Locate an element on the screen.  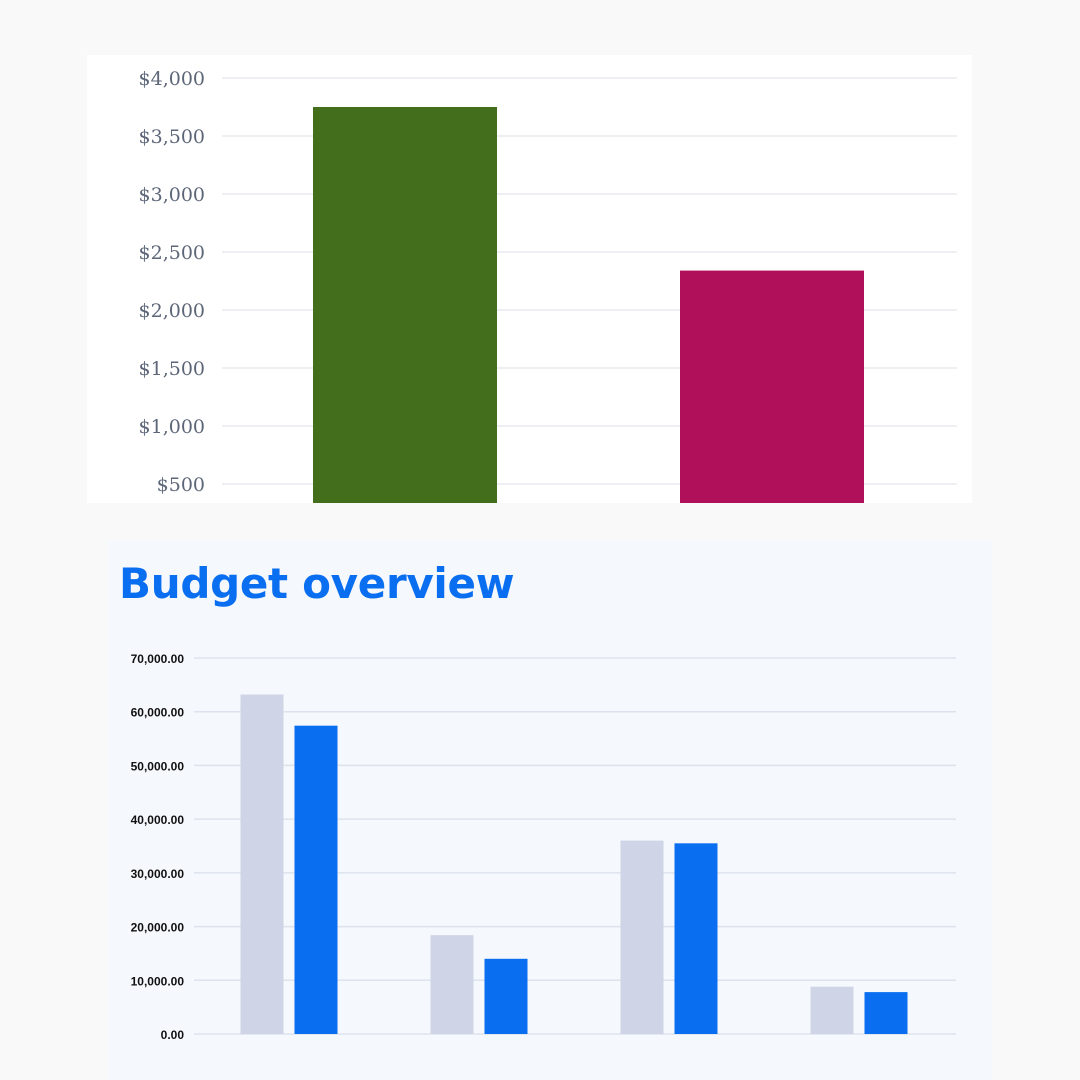
y-tick-label: $1,000 is located at coordinates (172, 427).